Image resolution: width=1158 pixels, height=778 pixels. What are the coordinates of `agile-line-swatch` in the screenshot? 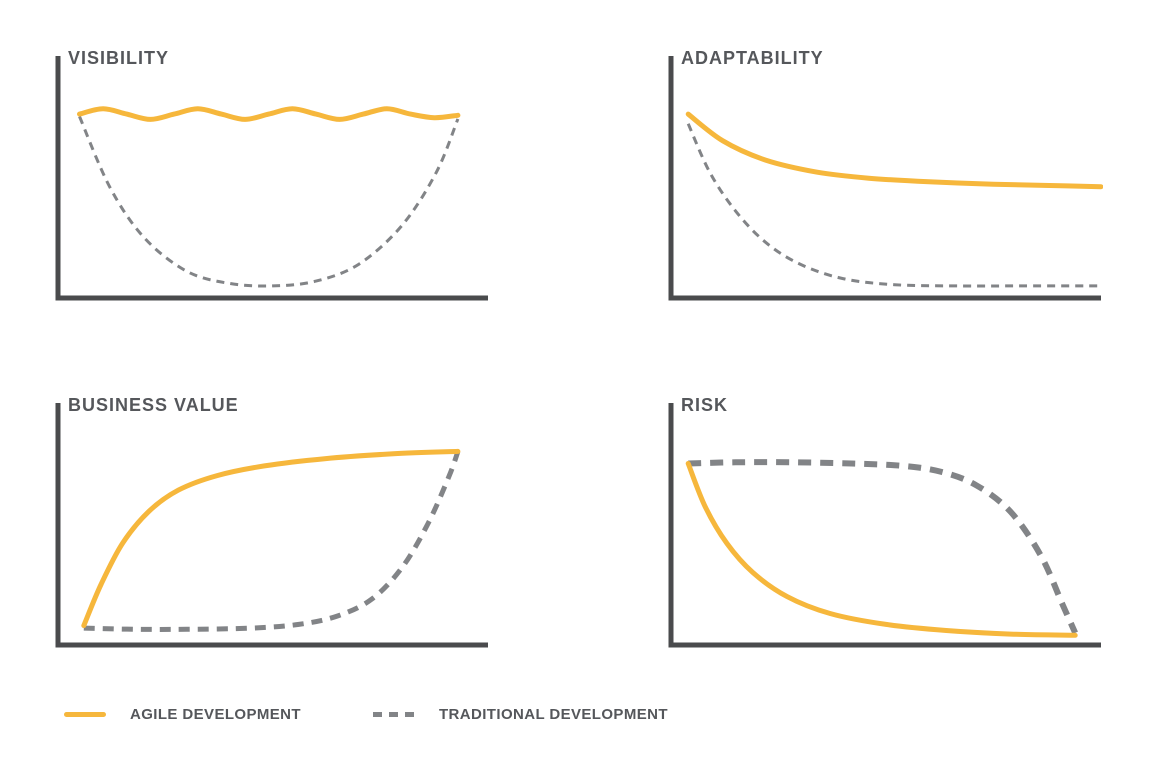 It's located at (85, 714).